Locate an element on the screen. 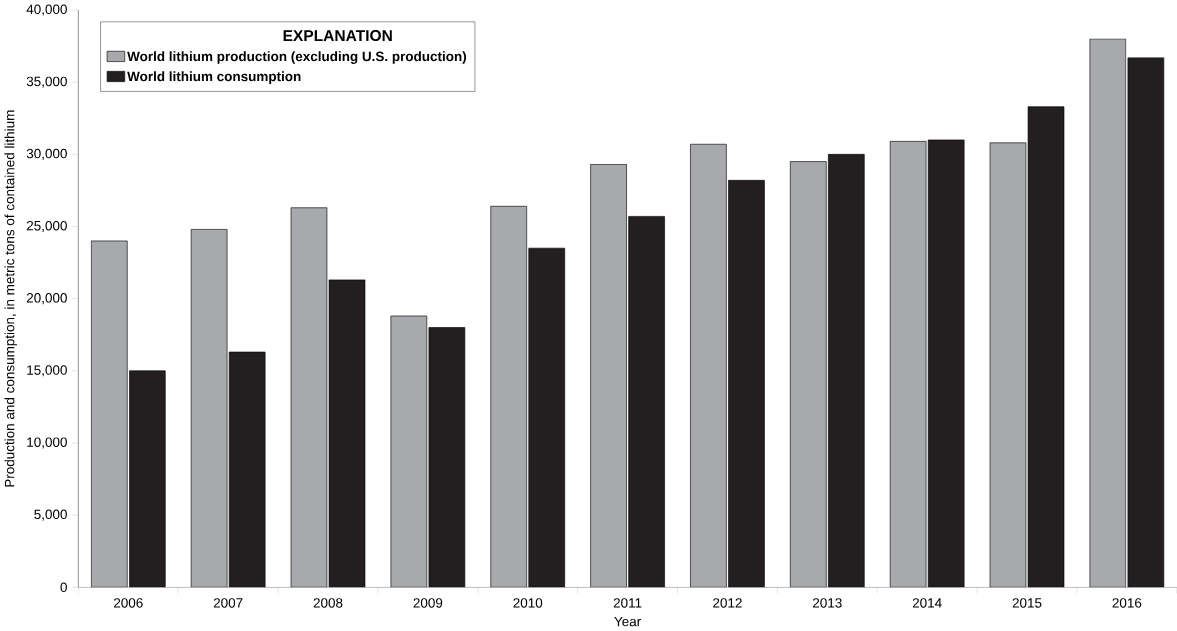  y-tick-label: 15,000 is located at coordinates (47, 371).